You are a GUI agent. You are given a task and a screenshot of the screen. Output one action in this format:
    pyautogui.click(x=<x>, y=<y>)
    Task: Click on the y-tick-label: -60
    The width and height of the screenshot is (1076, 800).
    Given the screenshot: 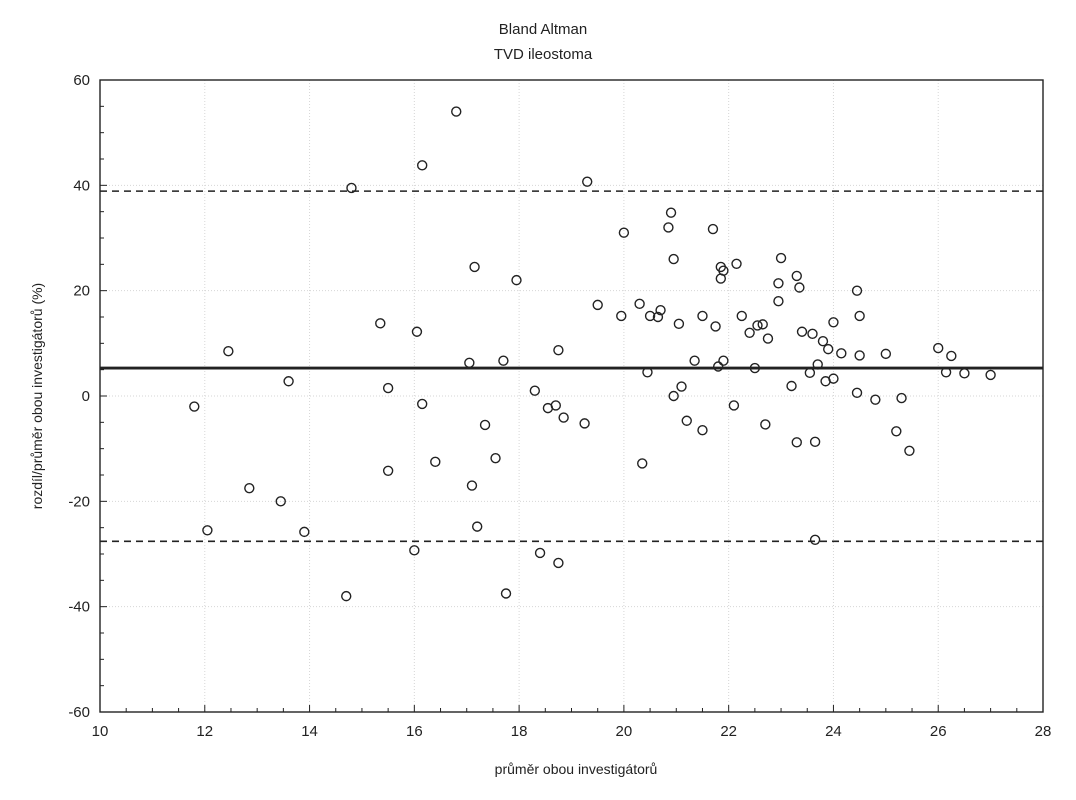 What is the action you would take?
    pyautogui.click(x=79, y=712)
    